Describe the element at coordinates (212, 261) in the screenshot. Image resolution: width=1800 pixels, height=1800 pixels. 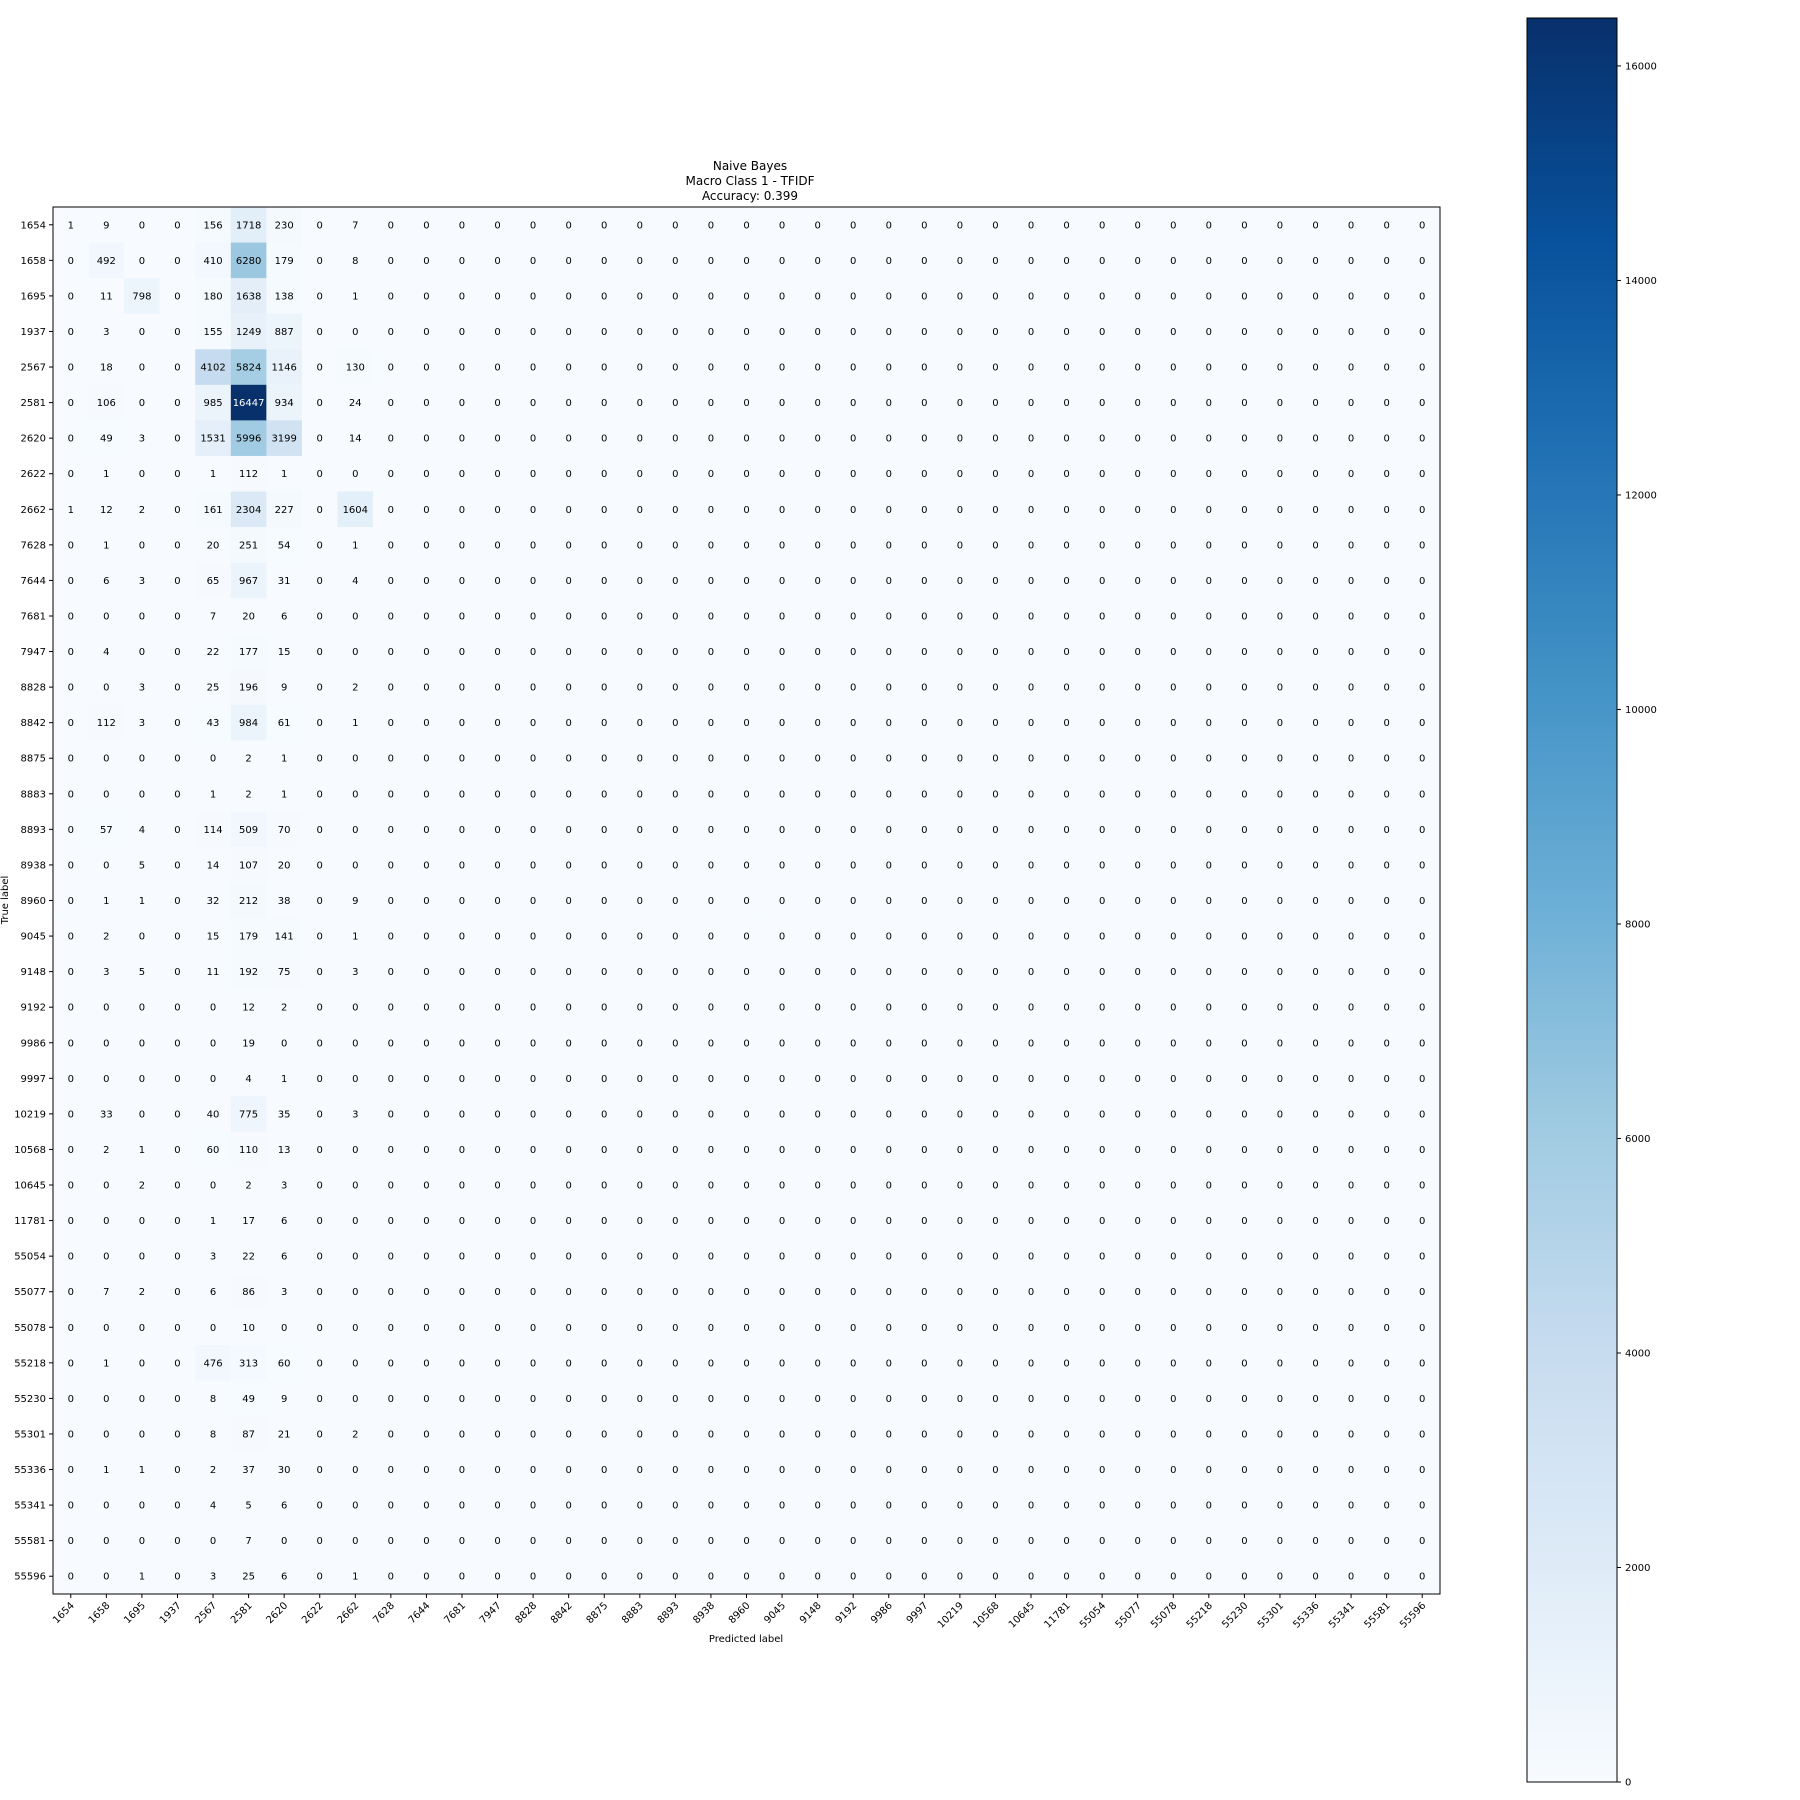
I see `heatmap-cell-value: 410` at that location.